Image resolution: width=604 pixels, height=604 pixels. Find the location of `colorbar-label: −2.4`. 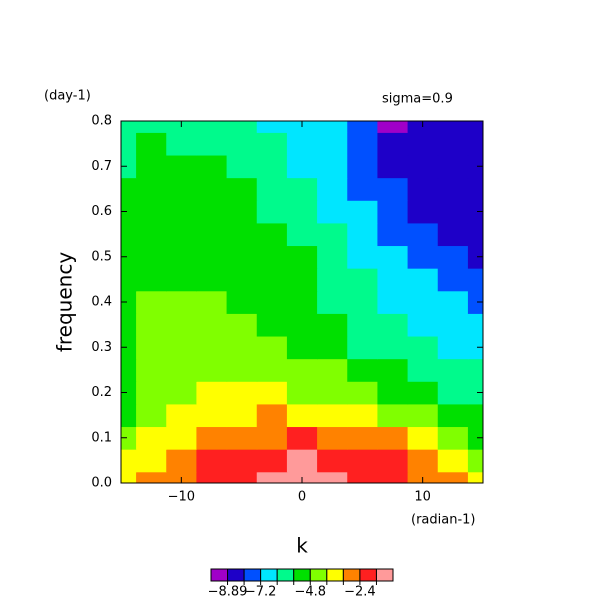

colorbar-label: −2.4 is located at coordinates (360, 592).